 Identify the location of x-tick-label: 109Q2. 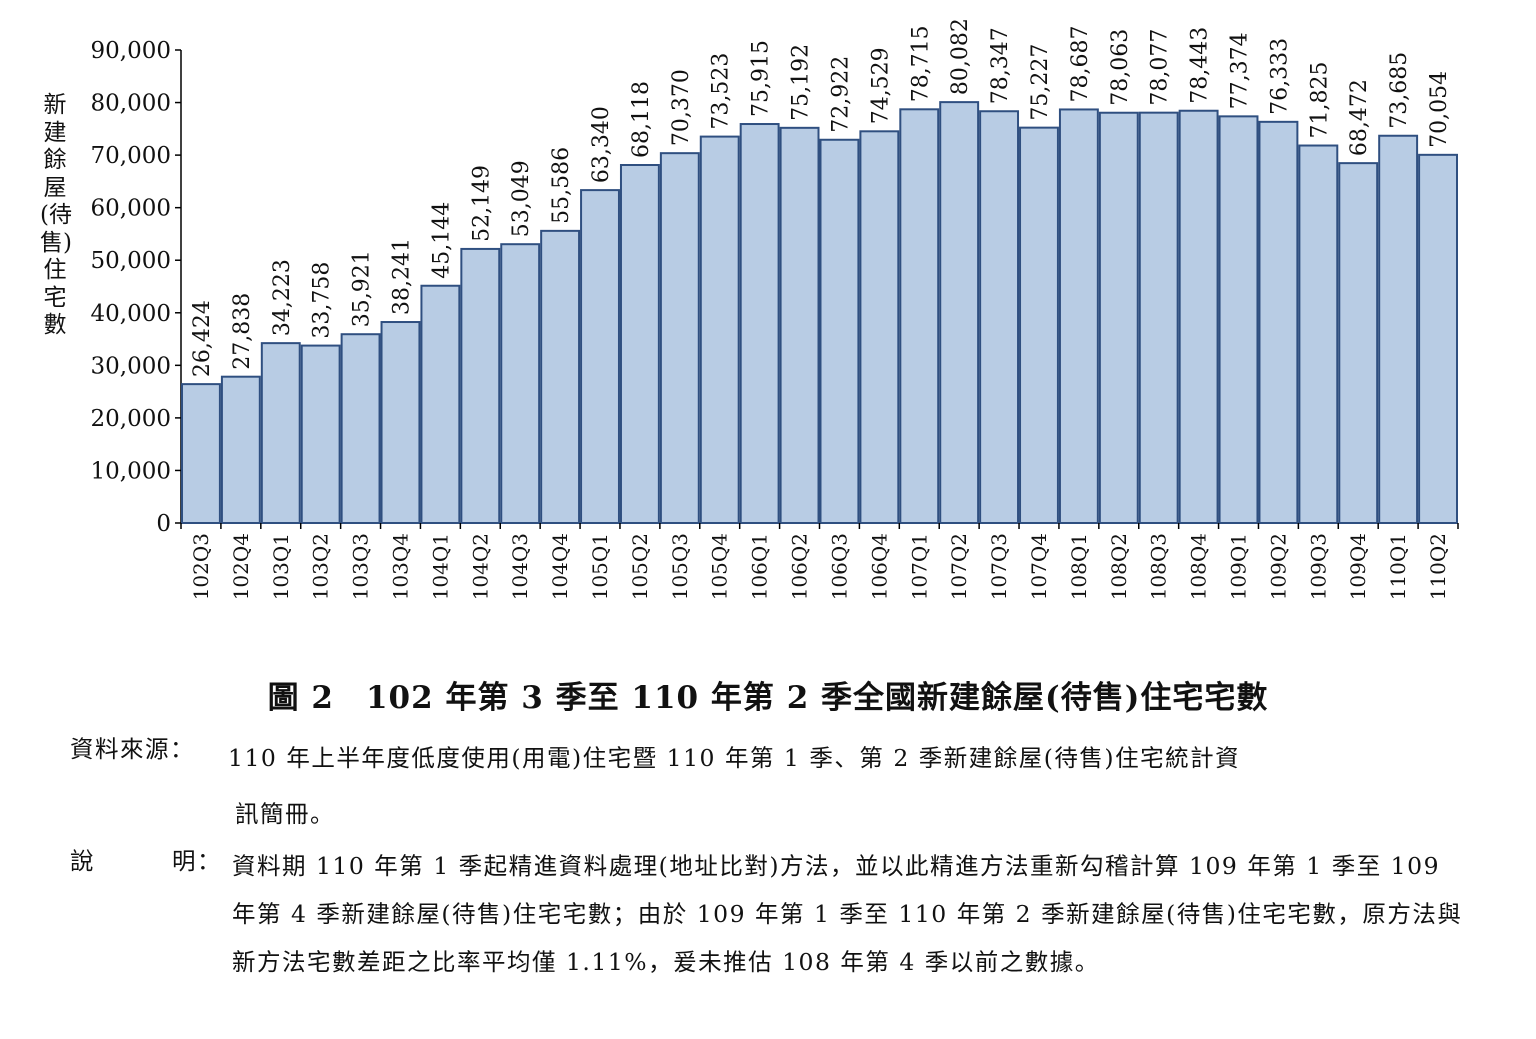
(1278, 566).